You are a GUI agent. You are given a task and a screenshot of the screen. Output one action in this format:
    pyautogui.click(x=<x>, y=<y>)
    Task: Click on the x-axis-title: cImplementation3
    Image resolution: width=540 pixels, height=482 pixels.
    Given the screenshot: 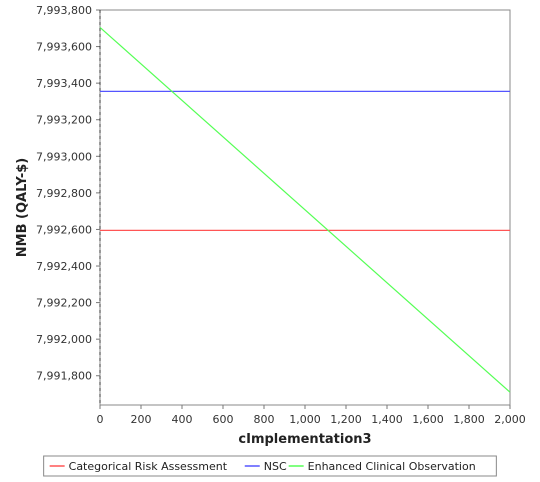 What is the action you would take?
    pyautogui.click(x=304, y=439)
    